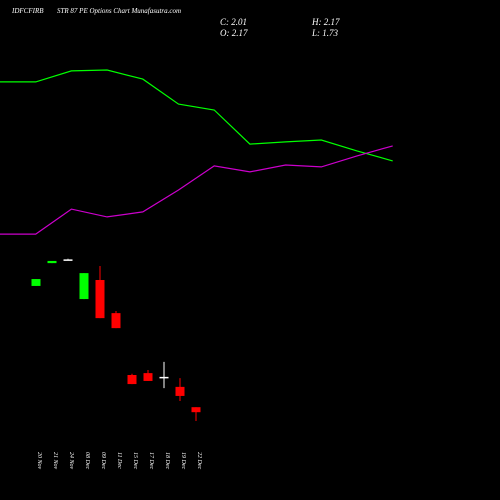  I want to click on x-tick-label: 09 Dec, so click(103, 460).